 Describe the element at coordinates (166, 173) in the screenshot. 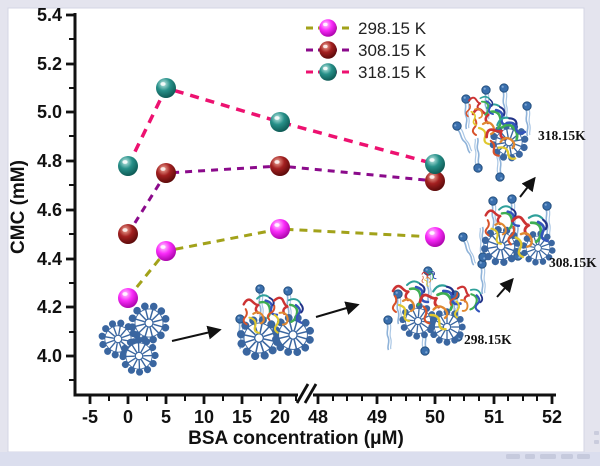

I see `data-point-308-5uM` at that location.